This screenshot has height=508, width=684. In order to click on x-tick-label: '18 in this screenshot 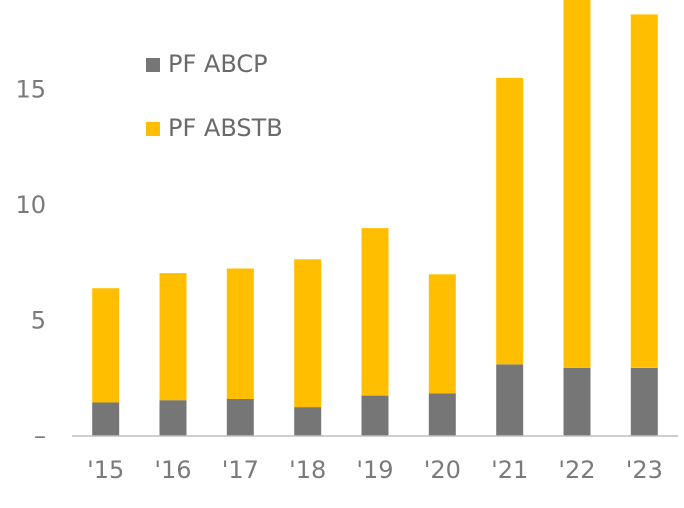, I will do `click(307, 470)`.